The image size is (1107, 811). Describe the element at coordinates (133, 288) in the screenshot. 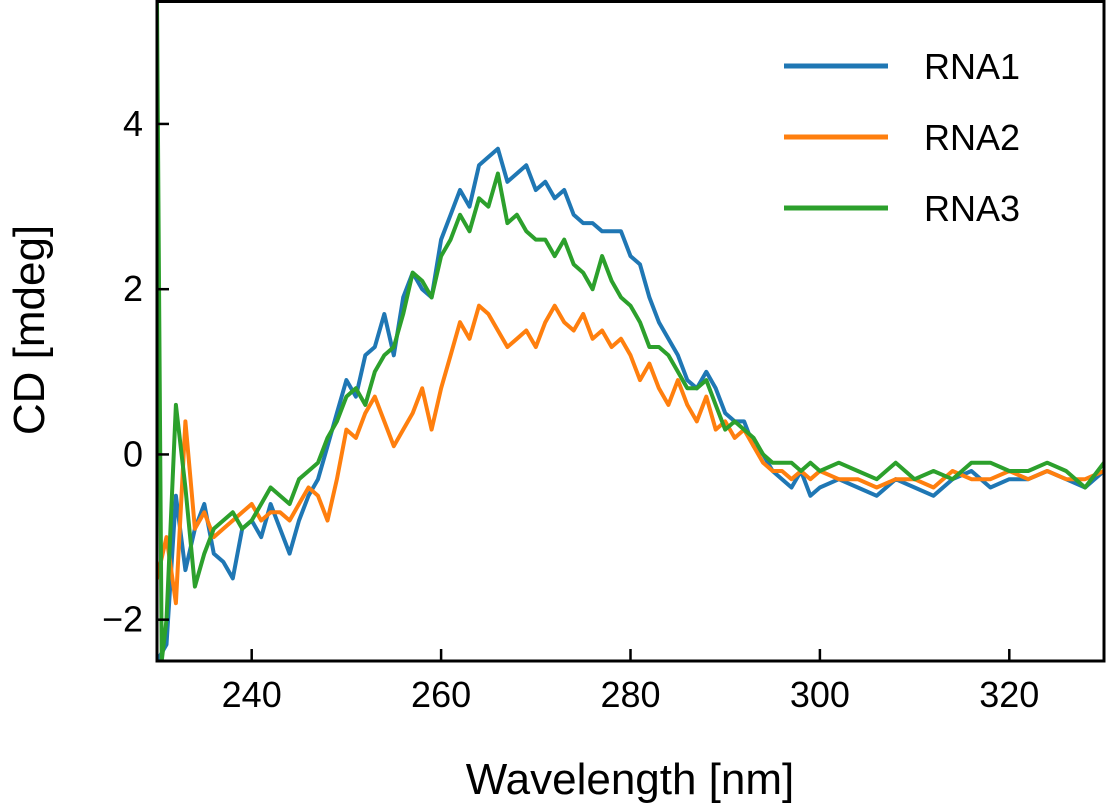

I see `y-tick-label: 2` at that location.